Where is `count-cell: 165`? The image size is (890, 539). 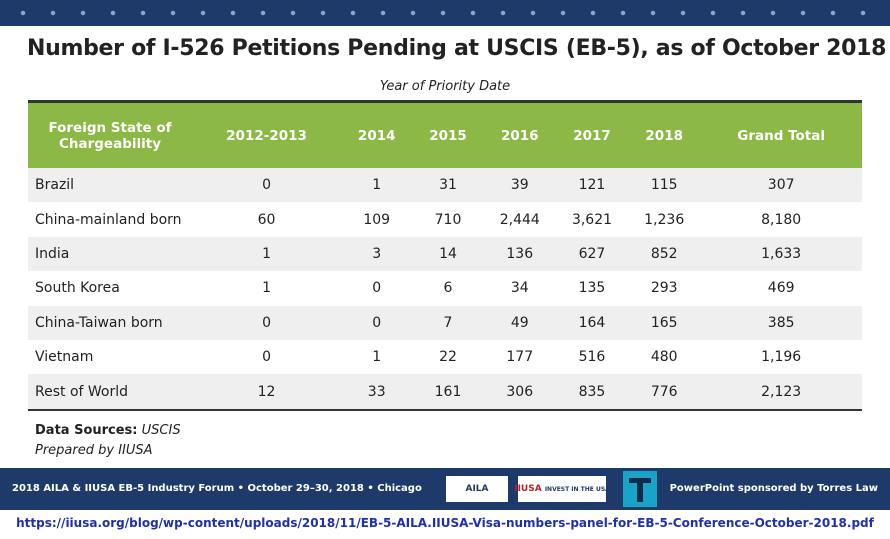
count-cell: 165 is located at coordinates (664, 322).